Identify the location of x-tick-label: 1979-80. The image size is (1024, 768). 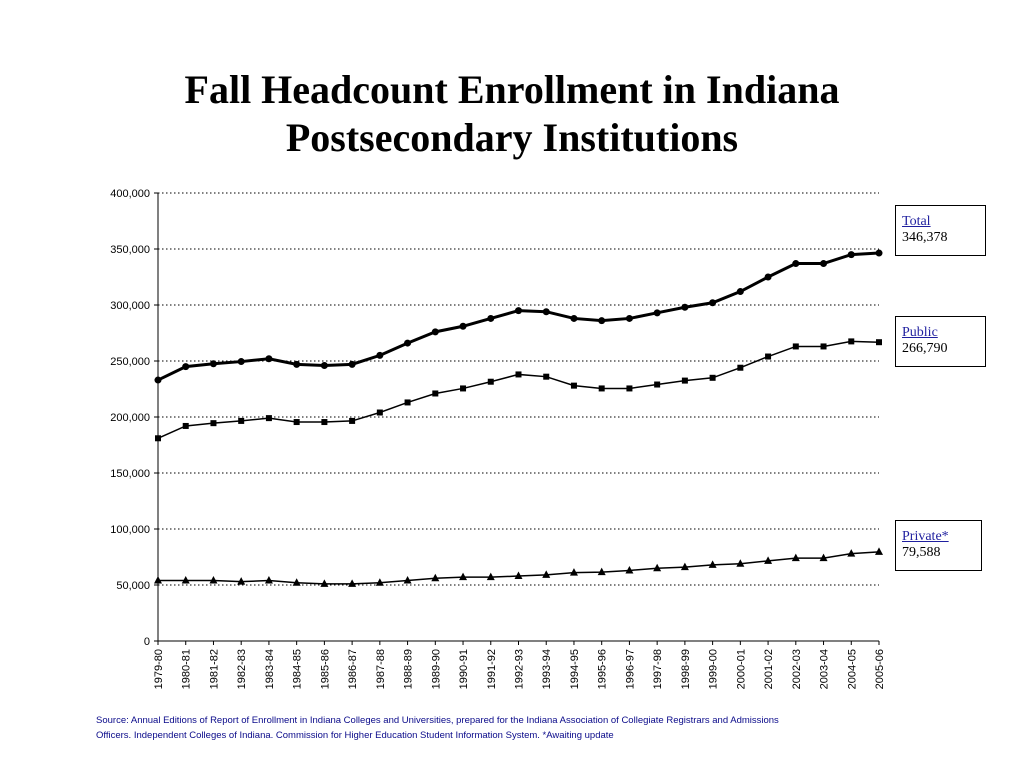
(159, 669).